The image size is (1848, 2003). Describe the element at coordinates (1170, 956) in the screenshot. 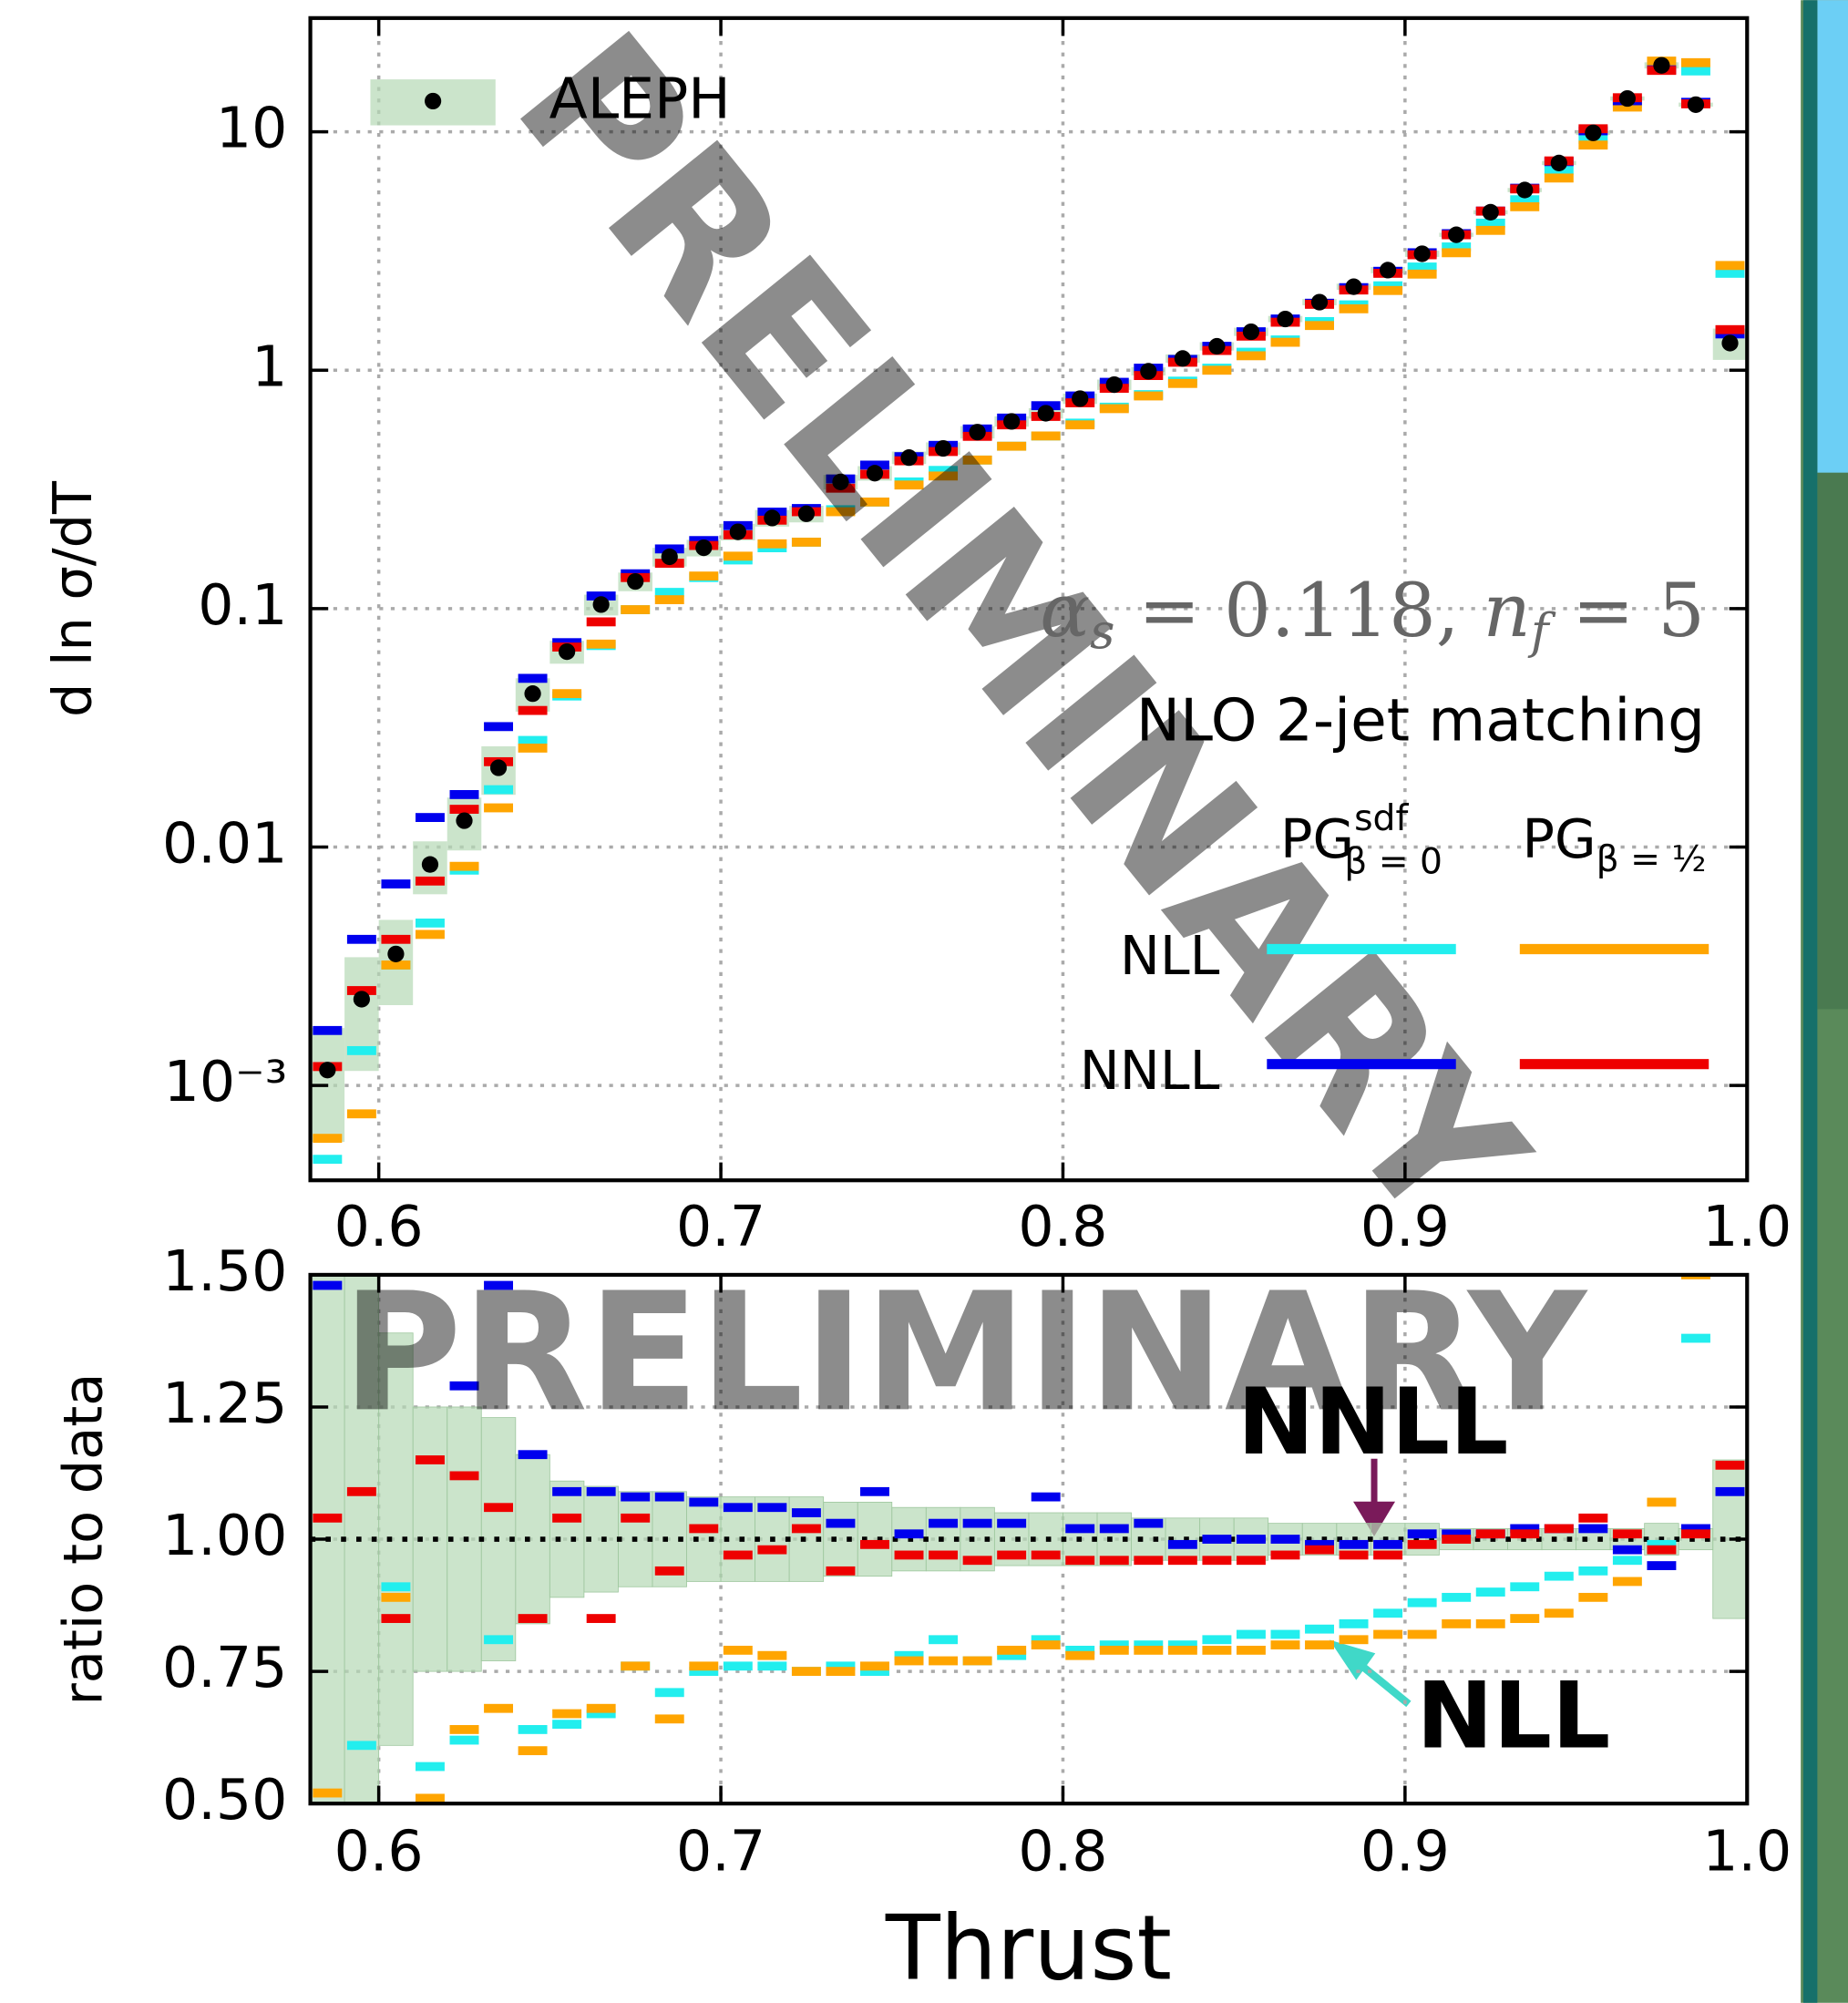

I see `legend-row-label: NLL` at that location.